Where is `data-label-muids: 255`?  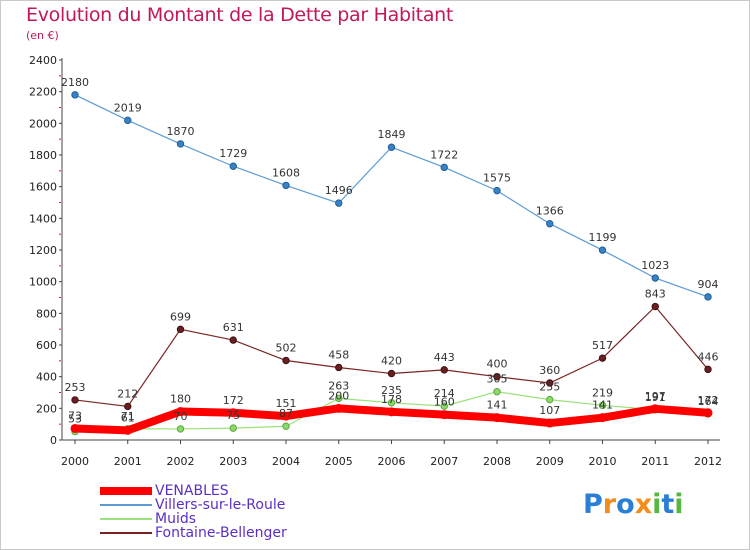
data-label-muids: 255 is located at coordinates (549, 387).